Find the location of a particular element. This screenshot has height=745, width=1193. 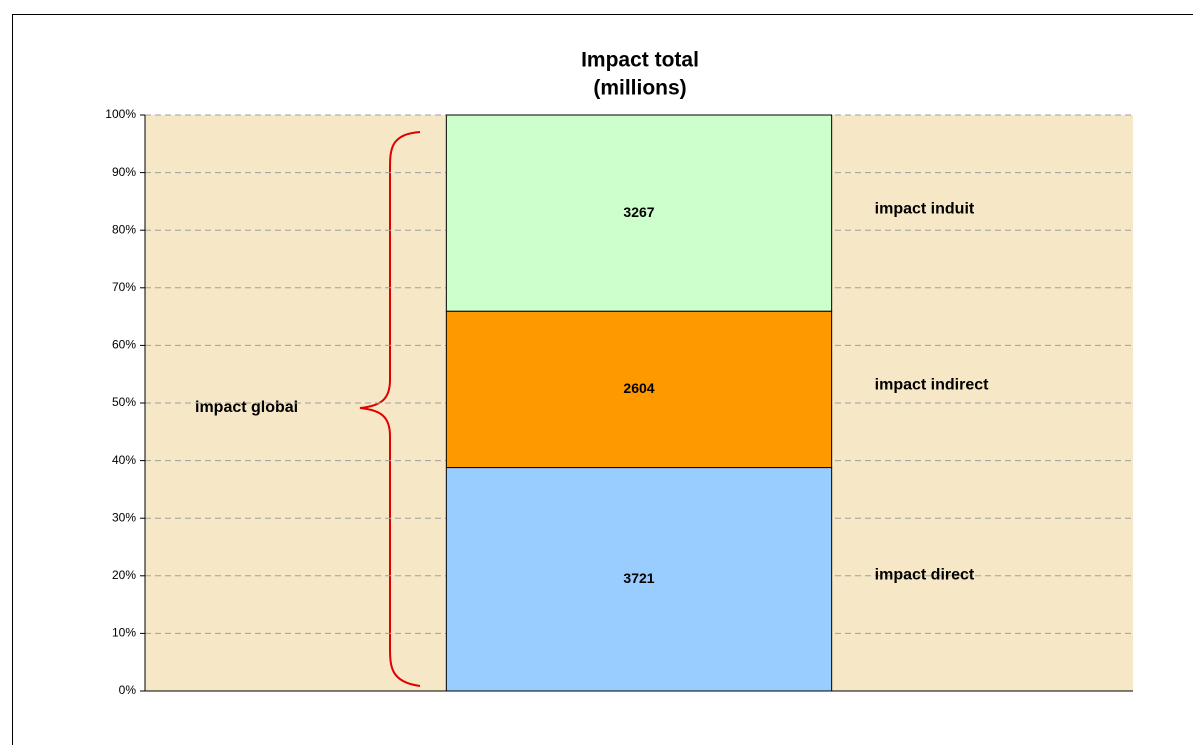

y-tick-label: 10% is located at coordinates (124, 633).